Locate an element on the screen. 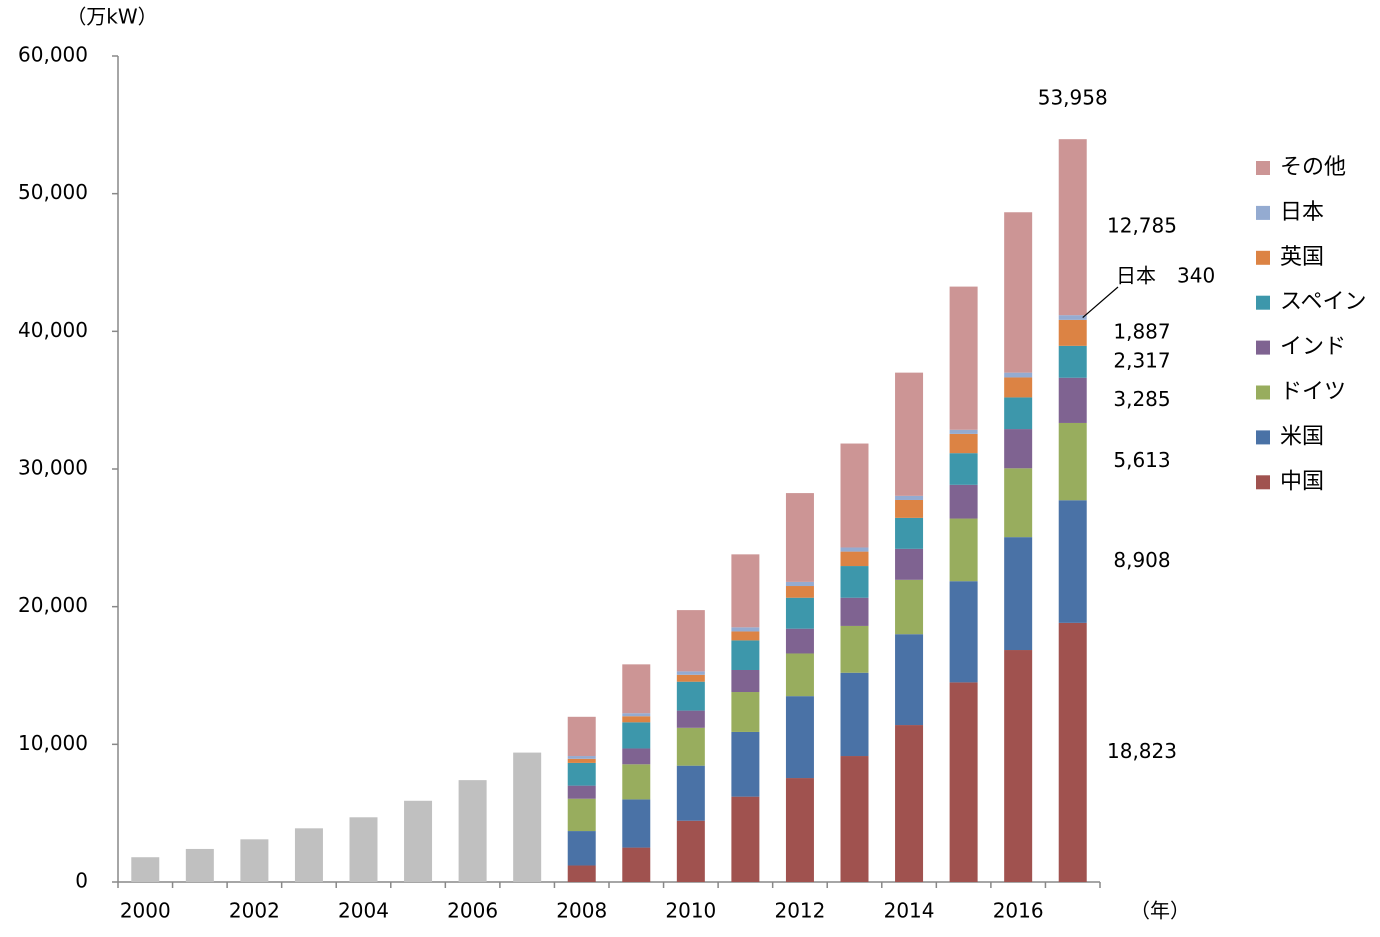  legend-label: インド is located at coordinates (1313, 347).